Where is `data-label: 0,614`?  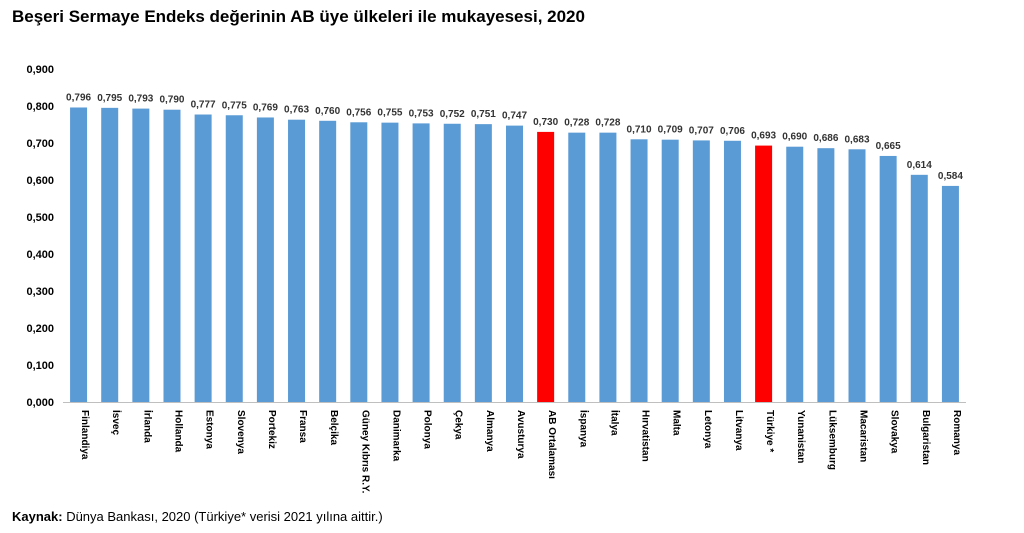
data-label: 0,614 is located at coordinates (919, 165).